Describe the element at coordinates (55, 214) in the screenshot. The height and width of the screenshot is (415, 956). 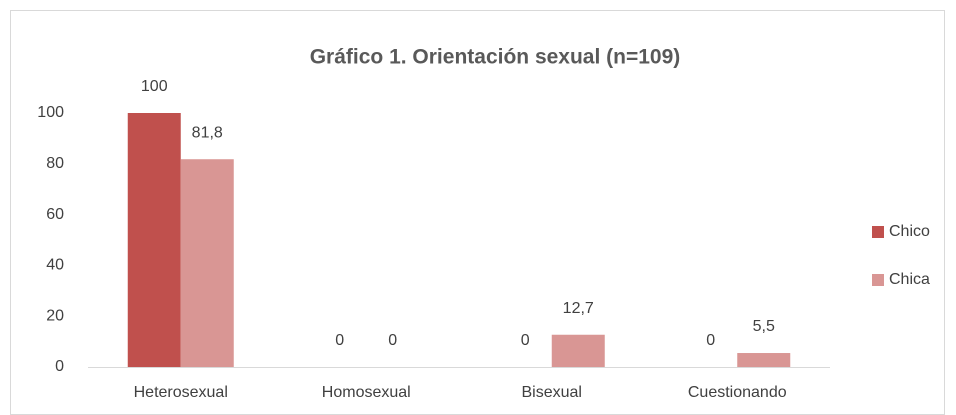
I see `y-tick-label: 60` at that location.